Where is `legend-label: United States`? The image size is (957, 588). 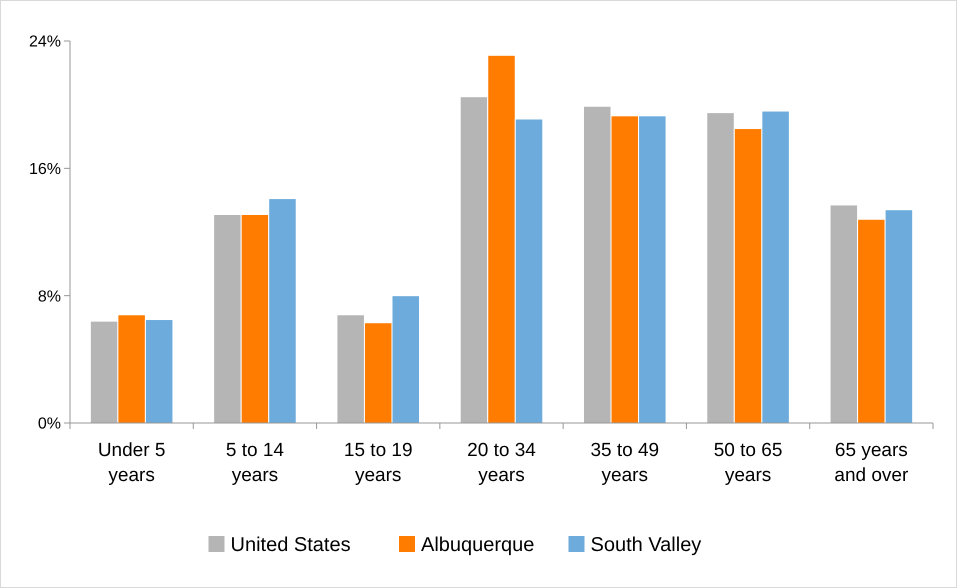 legend-label: United States is located at coordinates (290, 545).